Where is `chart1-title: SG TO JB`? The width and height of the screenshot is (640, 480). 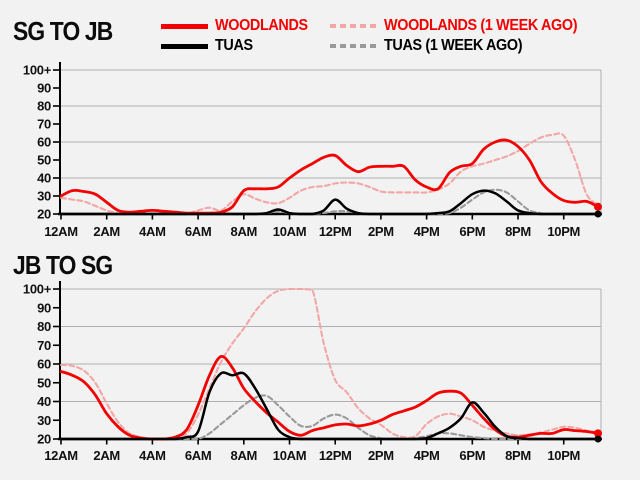
chart1-title: SG TO JB is located at coordinates (63, 31).